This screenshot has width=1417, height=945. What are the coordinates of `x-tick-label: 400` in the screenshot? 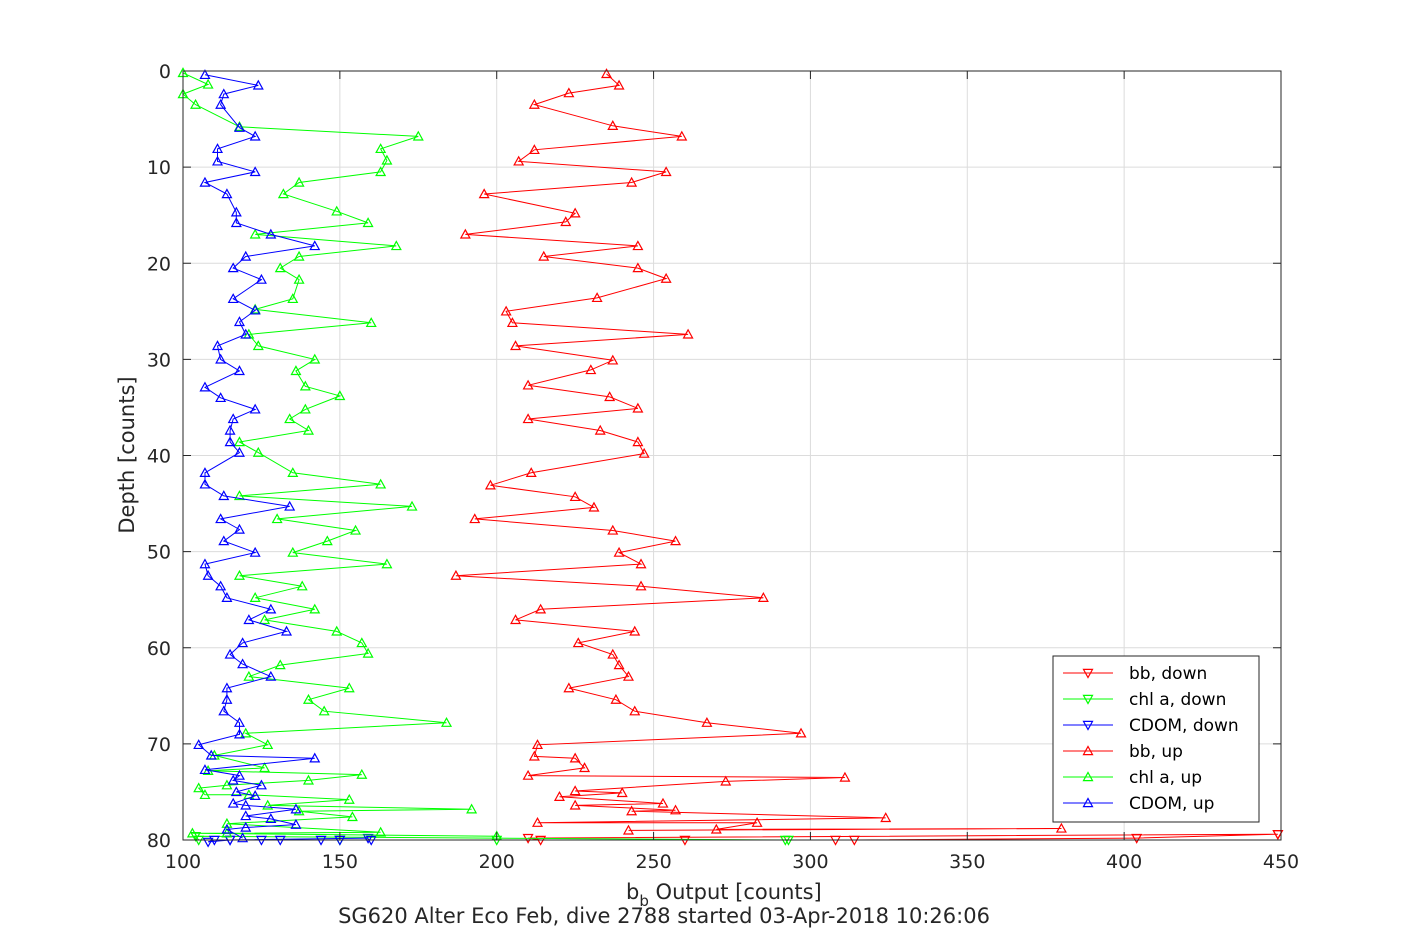 It's located at (1124, 862).